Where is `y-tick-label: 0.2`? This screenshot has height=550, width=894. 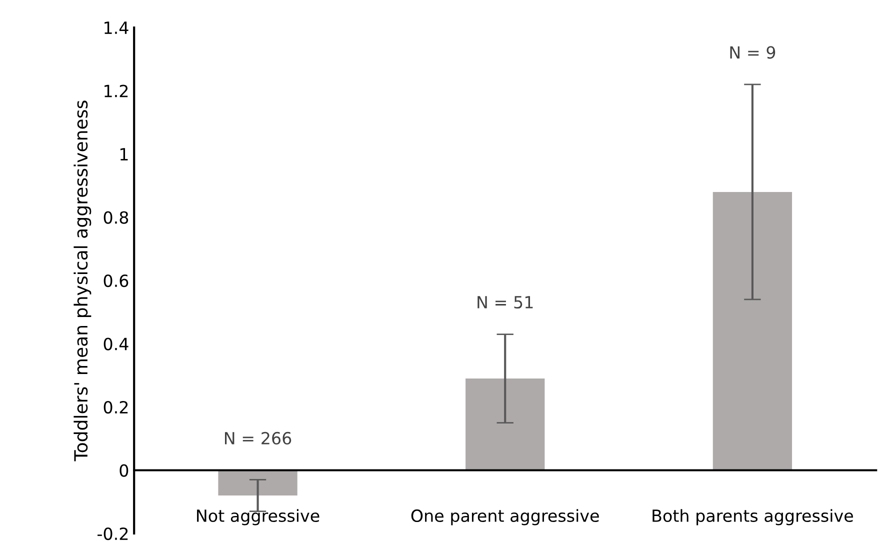 y-tick-label: 0.2 is located at coordinates (116, 407).